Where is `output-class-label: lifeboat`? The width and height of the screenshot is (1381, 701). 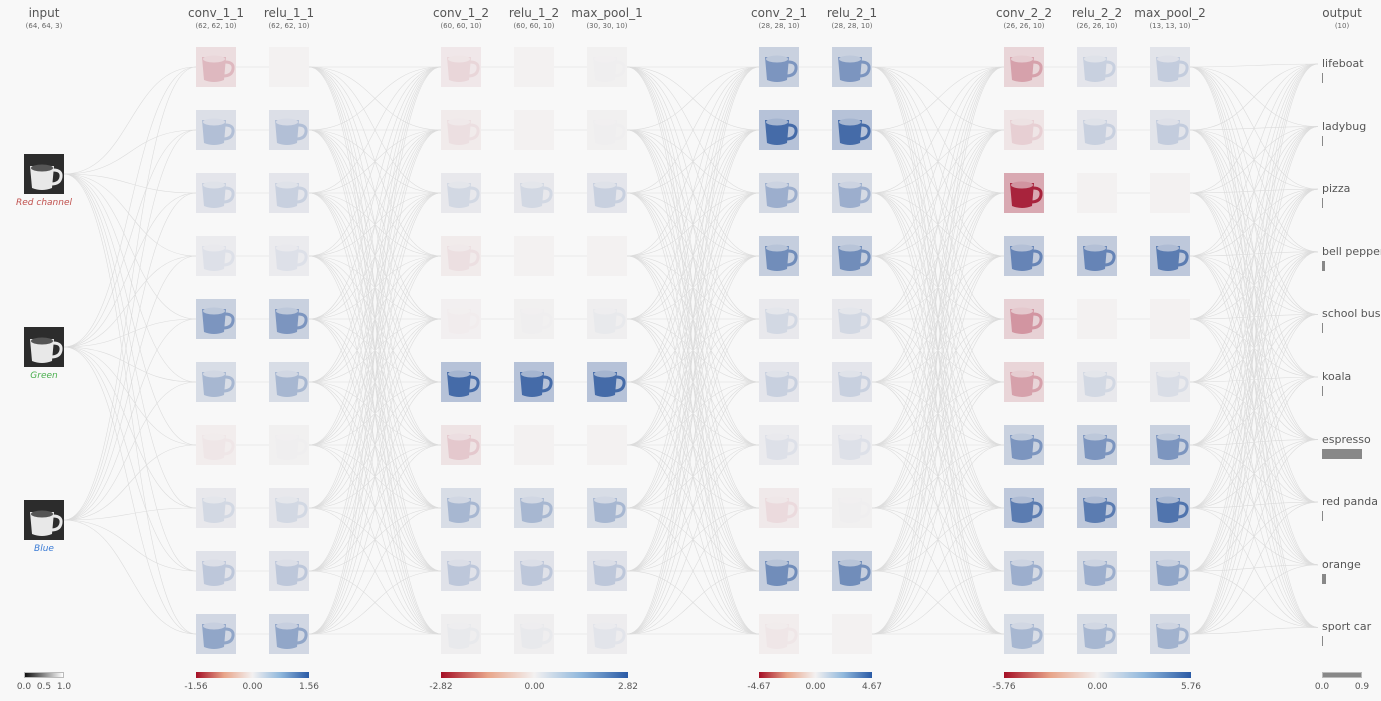
output-class-label: lifeboat is located at coordinates (1343, 63).